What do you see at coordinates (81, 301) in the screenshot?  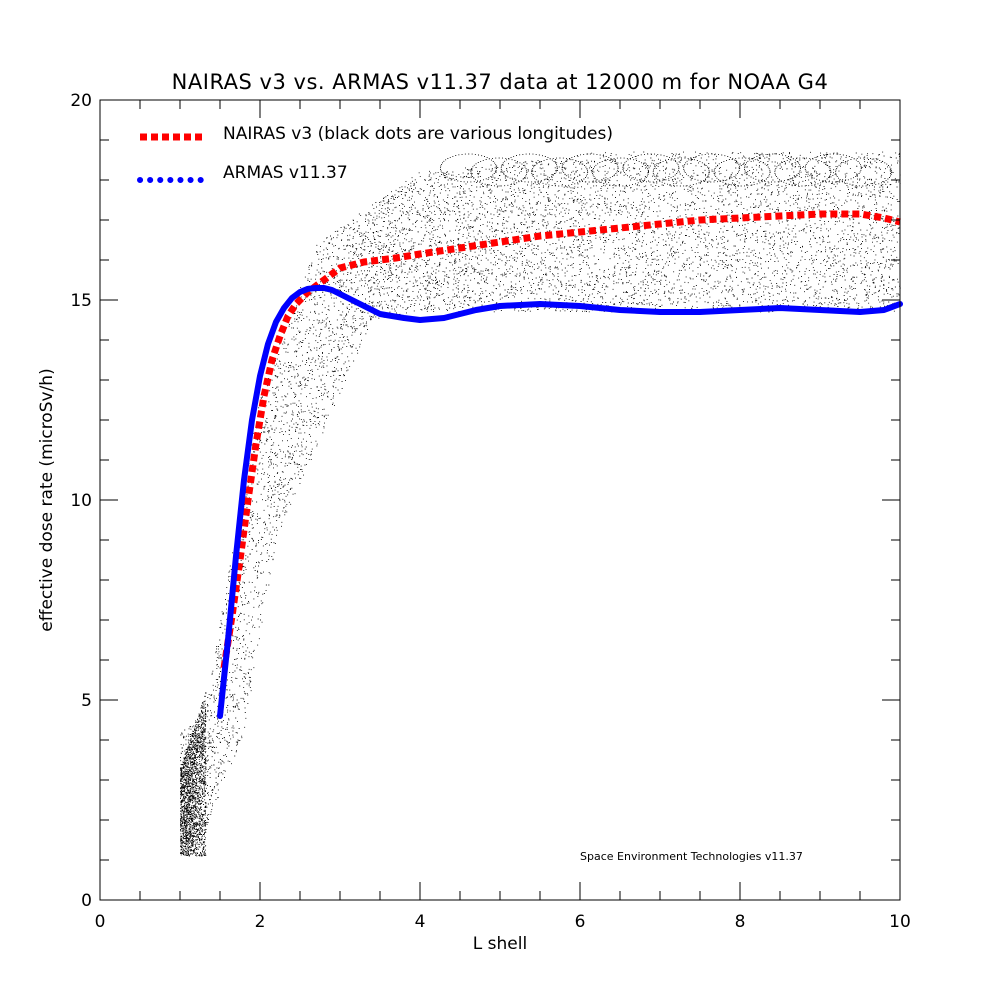 I see `y-tick-label: 15` at bounding box center [81, 301].